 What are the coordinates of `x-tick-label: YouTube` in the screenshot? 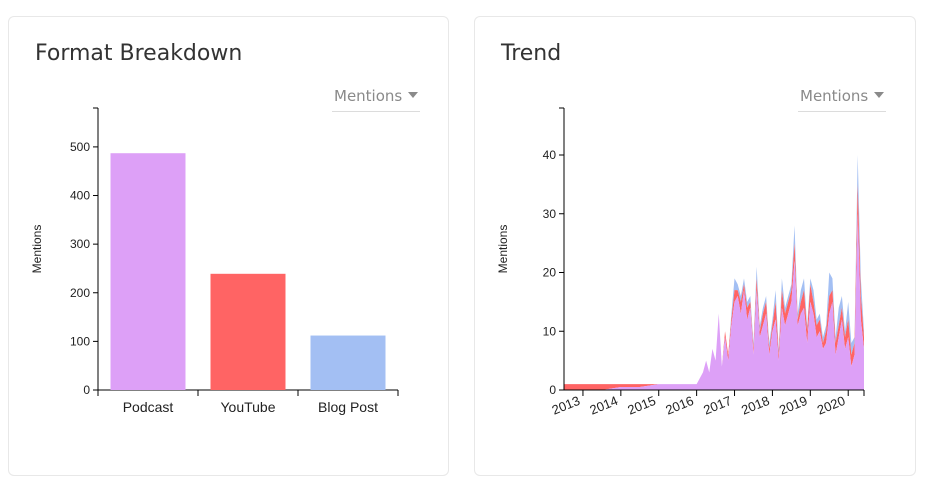 It's located at (247, 407).